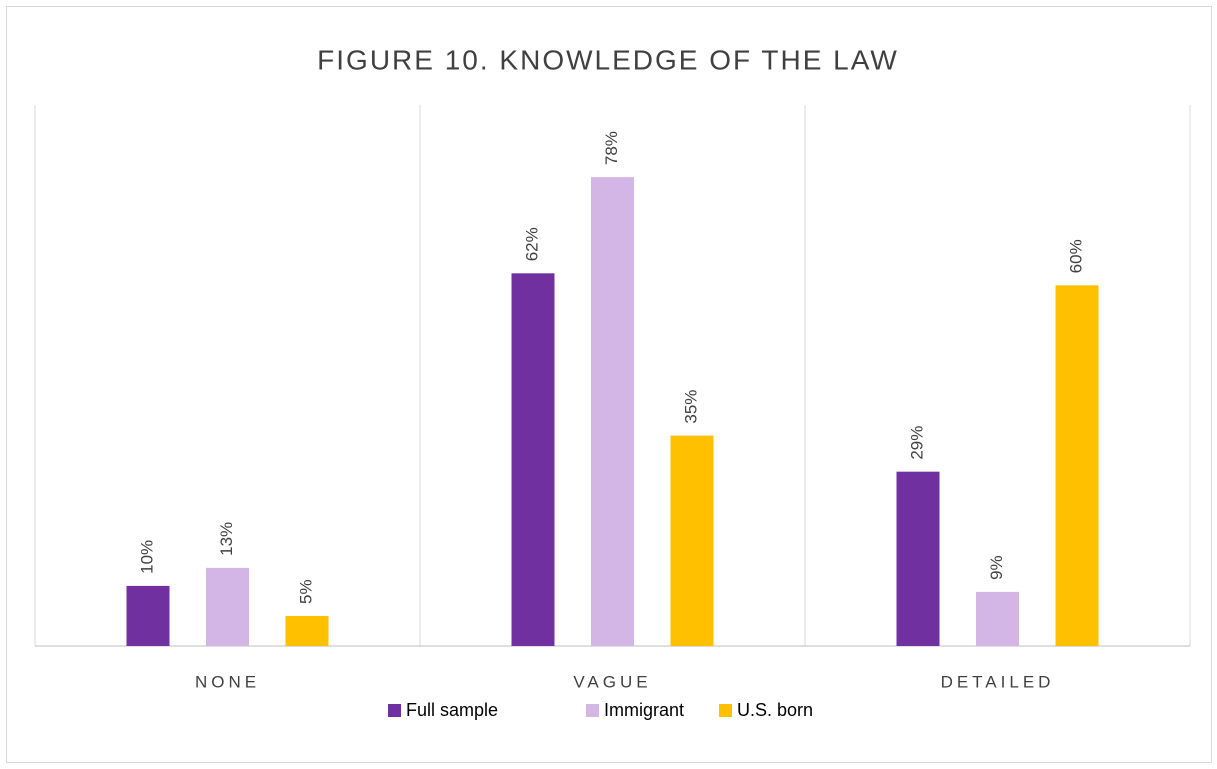  Describe the element at coordinates (644, 710) in the screenshot. I see `legend-label: Immigrant` at that location.